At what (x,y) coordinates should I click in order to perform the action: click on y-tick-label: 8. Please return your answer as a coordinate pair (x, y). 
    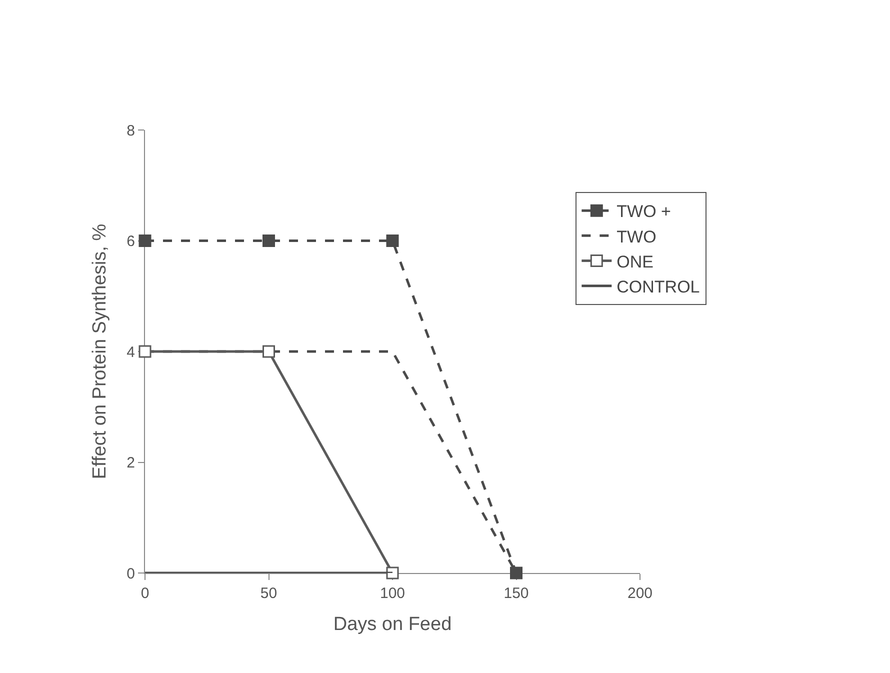
    Looking at the image, I should click on (130, 131).